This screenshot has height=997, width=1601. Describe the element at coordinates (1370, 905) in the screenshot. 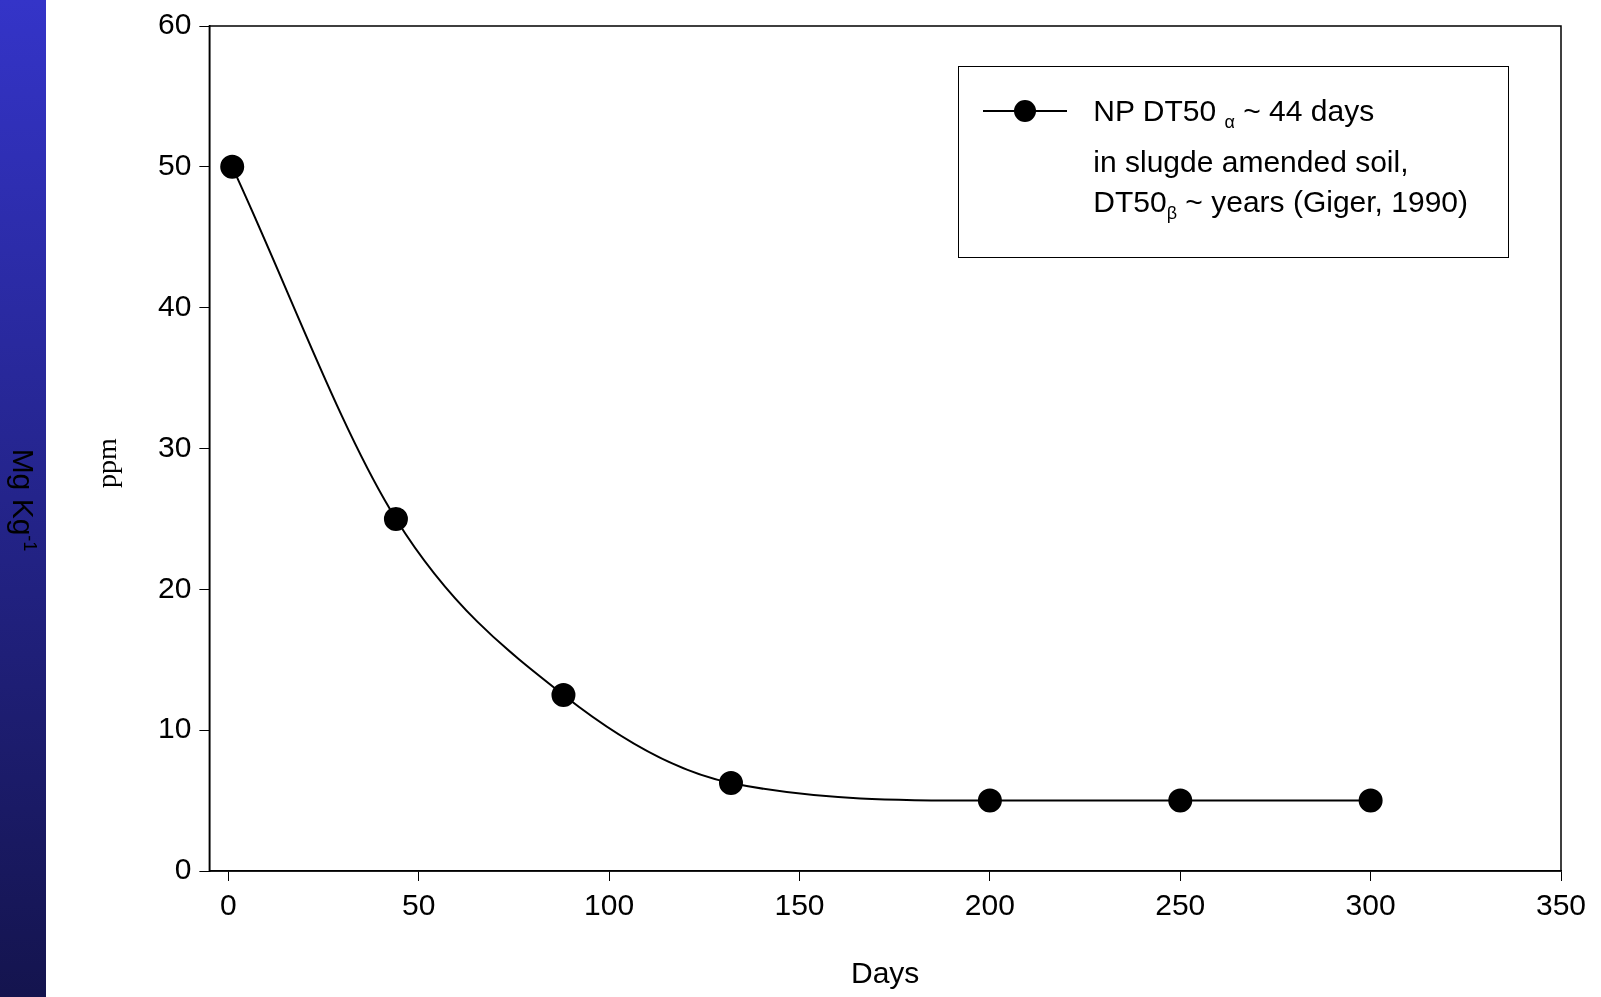

I see `x-tick-label: 300` at that location.